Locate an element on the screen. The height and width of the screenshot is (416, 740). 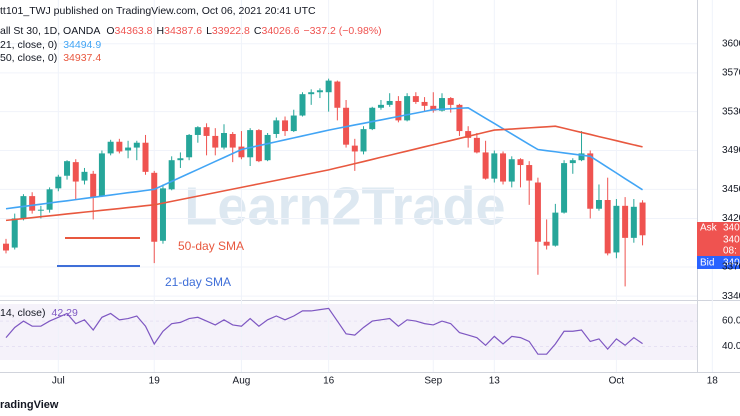
change: −337.2 (−0.98%) is located at coordinates (342, 31).